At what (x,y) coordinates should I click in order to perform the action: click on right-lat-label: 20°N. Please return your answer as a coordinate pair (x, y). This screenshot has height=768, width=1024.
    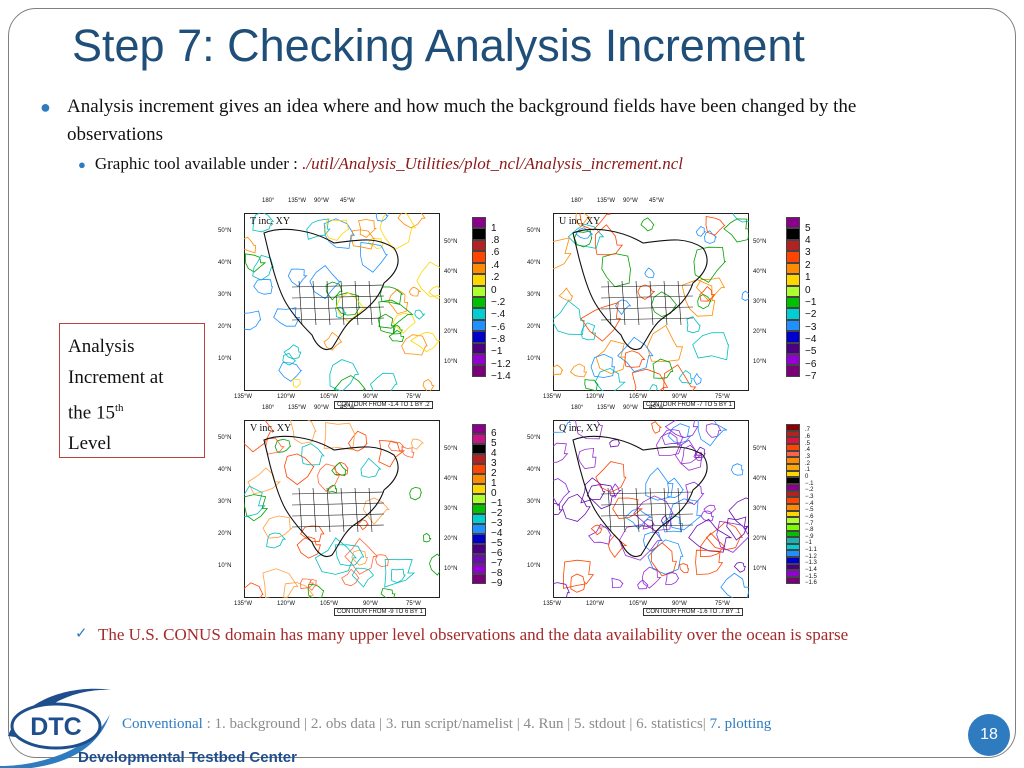
    Looking at the image, I should click on (760, 332).